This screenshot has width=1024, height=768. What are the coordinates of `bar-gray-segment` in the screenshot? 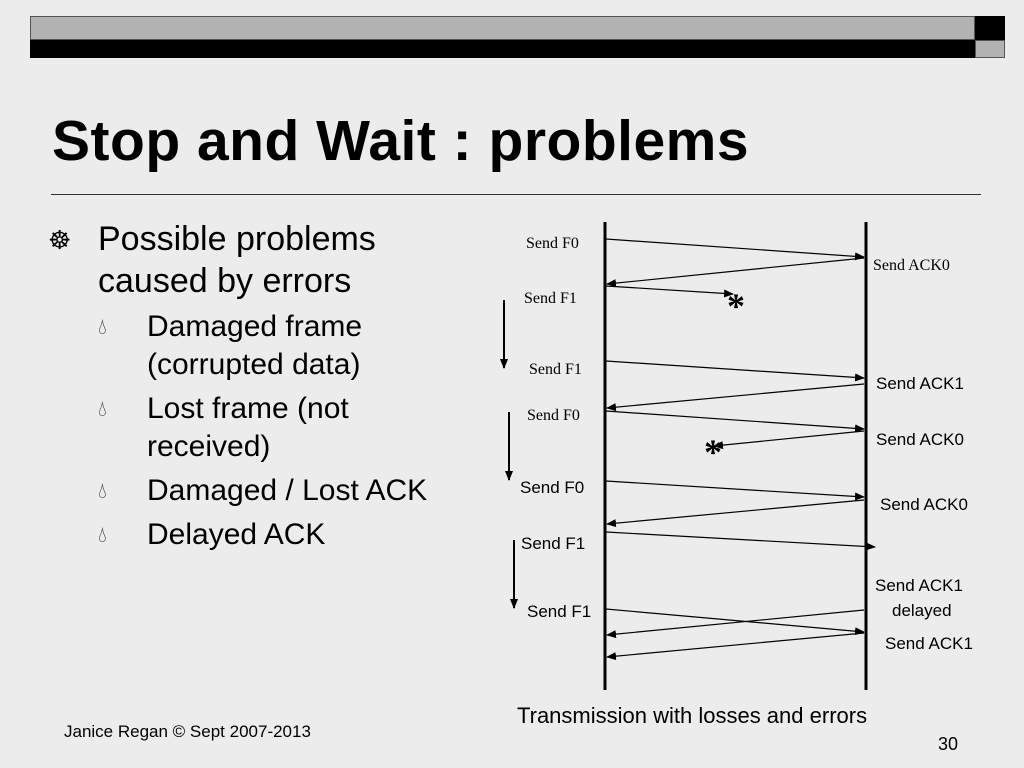 It's located at (502, 28).